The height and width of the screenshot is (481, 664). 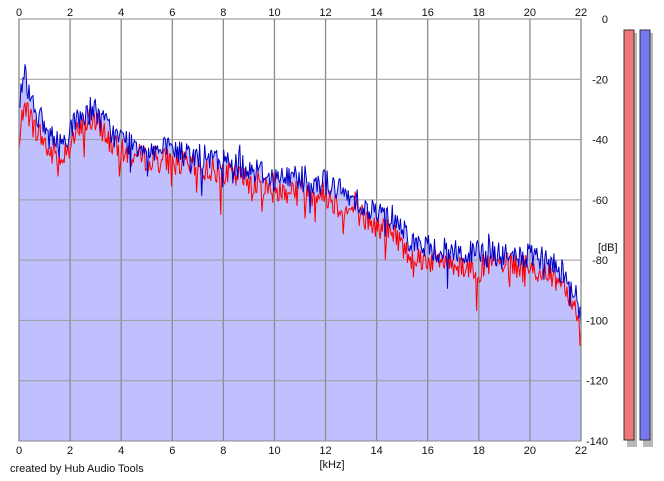 What do you see at coordinates (530, 13) in the screenshot?
I see `x-tick-label-top: 20` at bounding box center [530, 13].